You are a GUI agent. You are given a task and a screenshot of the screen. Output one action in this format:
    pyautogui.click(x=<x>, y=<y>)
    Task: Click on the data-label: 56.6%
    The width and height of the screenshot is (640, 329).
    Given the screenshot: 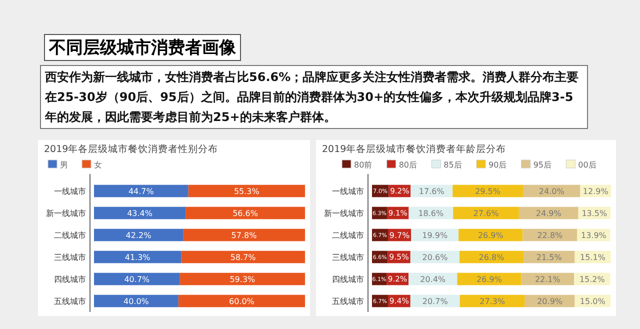 What is the action you would take?
    pyautogui.click(x=245, y=213)
    